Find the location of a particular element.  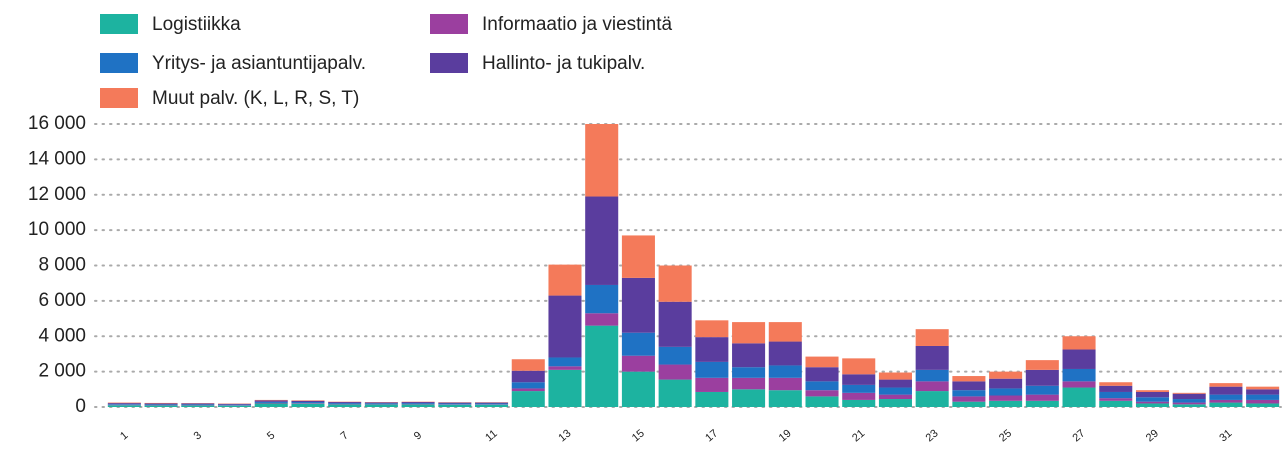

y-tick-label: 6 000 is located at coordinates (62, 300).